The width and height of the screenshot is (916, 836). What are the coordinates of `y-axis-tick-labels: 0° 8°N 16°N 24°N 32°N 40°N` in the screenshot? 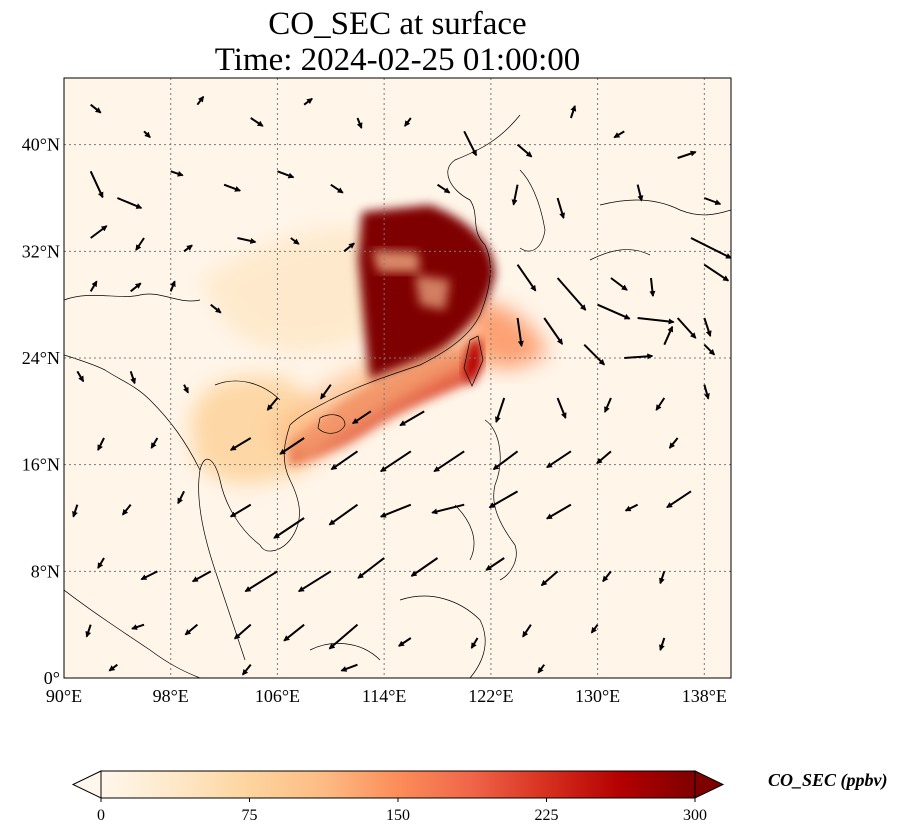 It's located at (41, 411).